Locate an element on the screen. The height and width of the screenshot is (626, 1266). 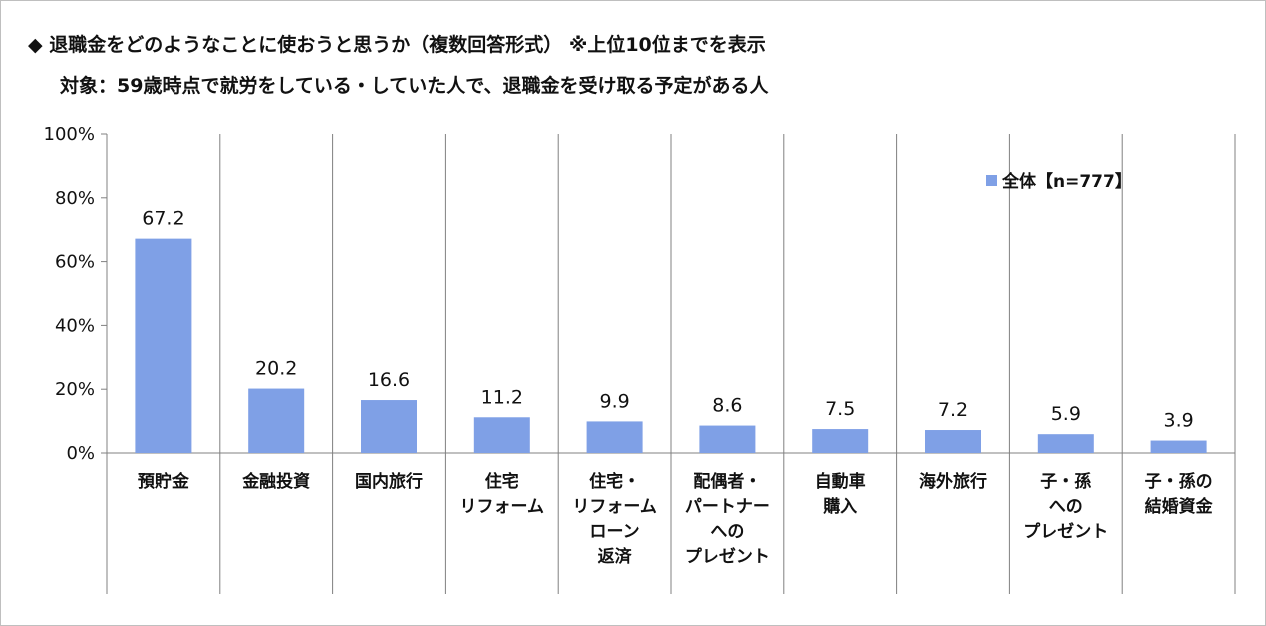
category-label: 子・孫の結婚資金 is located at coordinates (1179, 494).